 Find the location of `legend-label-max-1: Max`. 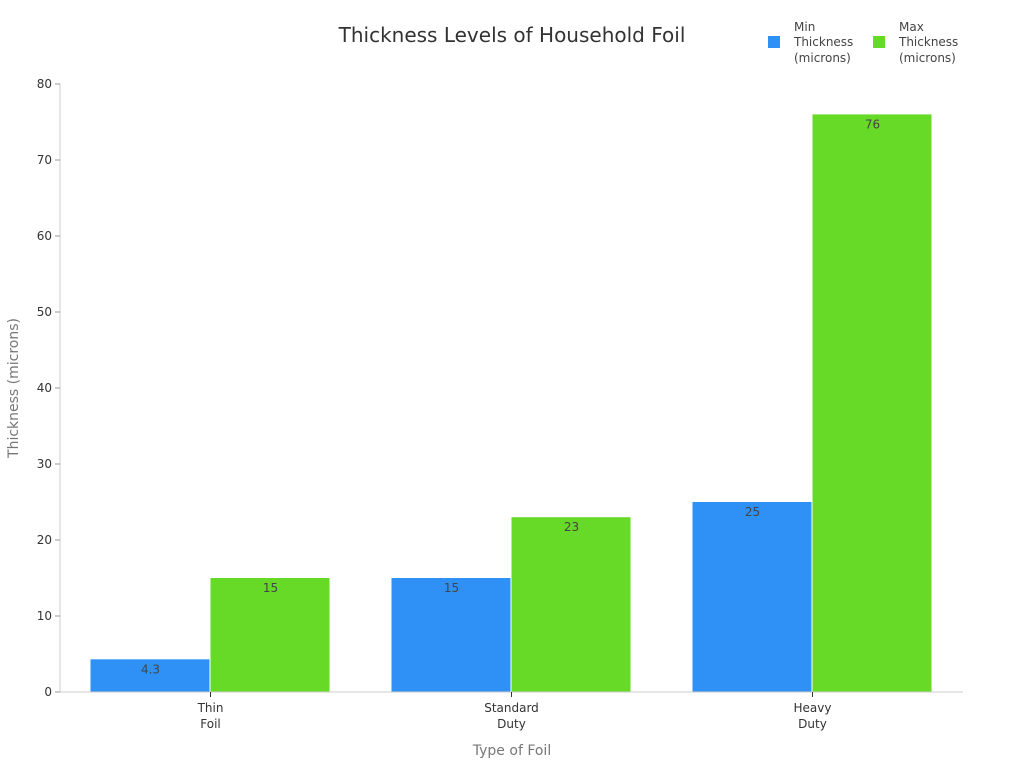

legend-label-max-1: Max is located at coordinates (911, 27).